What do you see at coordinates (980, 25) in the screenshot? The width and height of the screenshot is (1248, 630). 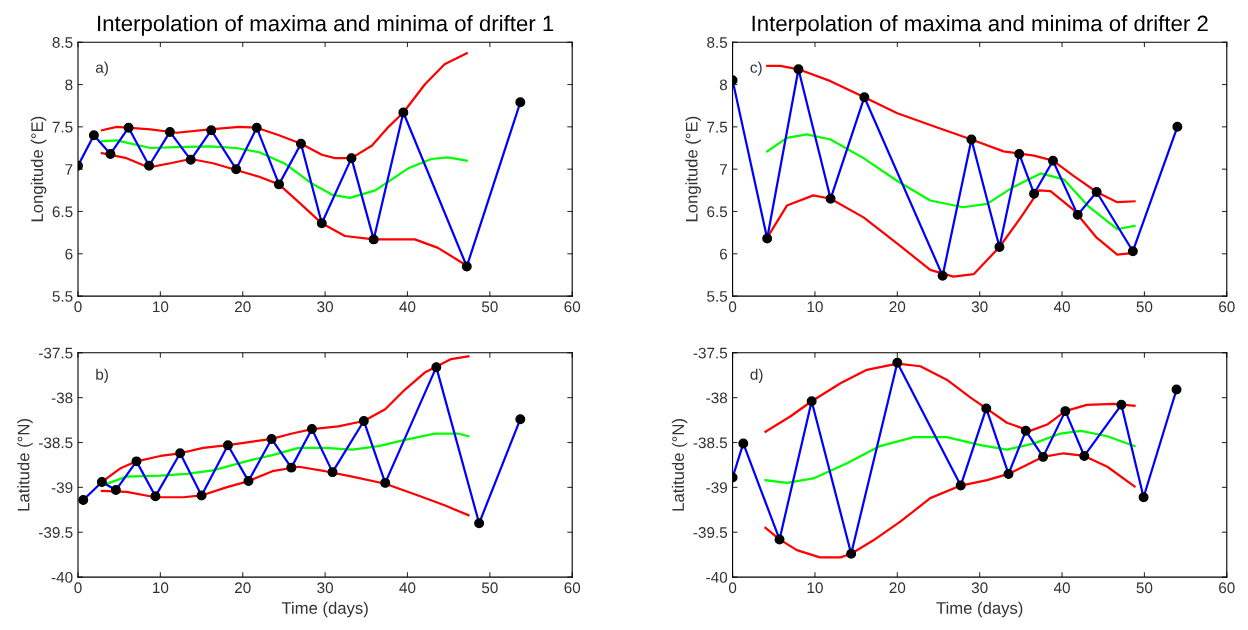 I see `chart-title: Interpolation of maxima and minima of drifter 2` at bounding box center [980, 25].